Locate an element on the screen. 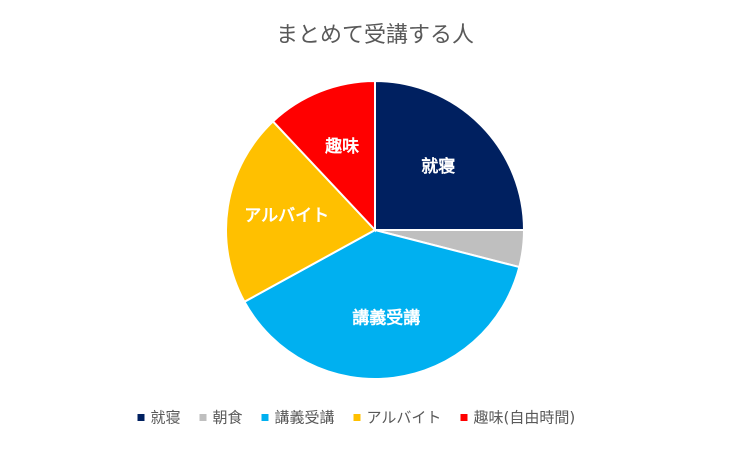  slice-label: アルバイト is located at coordinates (286, 216).